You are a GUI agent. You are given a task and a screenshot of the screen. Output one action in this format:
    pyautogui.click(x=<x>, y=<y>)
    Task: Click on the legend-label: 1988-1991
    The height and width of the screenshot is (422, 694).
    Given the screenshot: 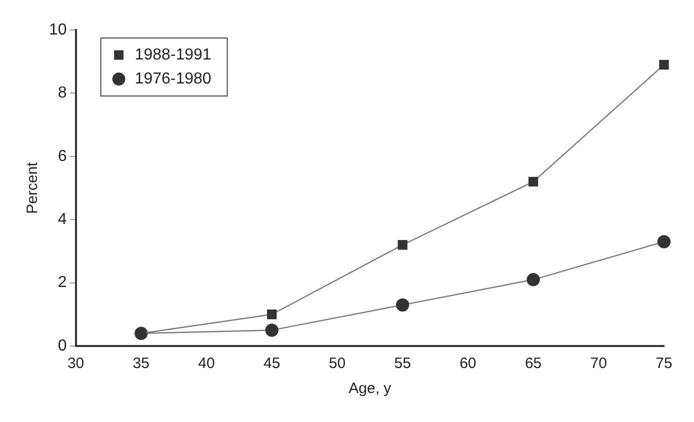 What is the action you would take?
    pyautogui.click(x=173, y=55)
    